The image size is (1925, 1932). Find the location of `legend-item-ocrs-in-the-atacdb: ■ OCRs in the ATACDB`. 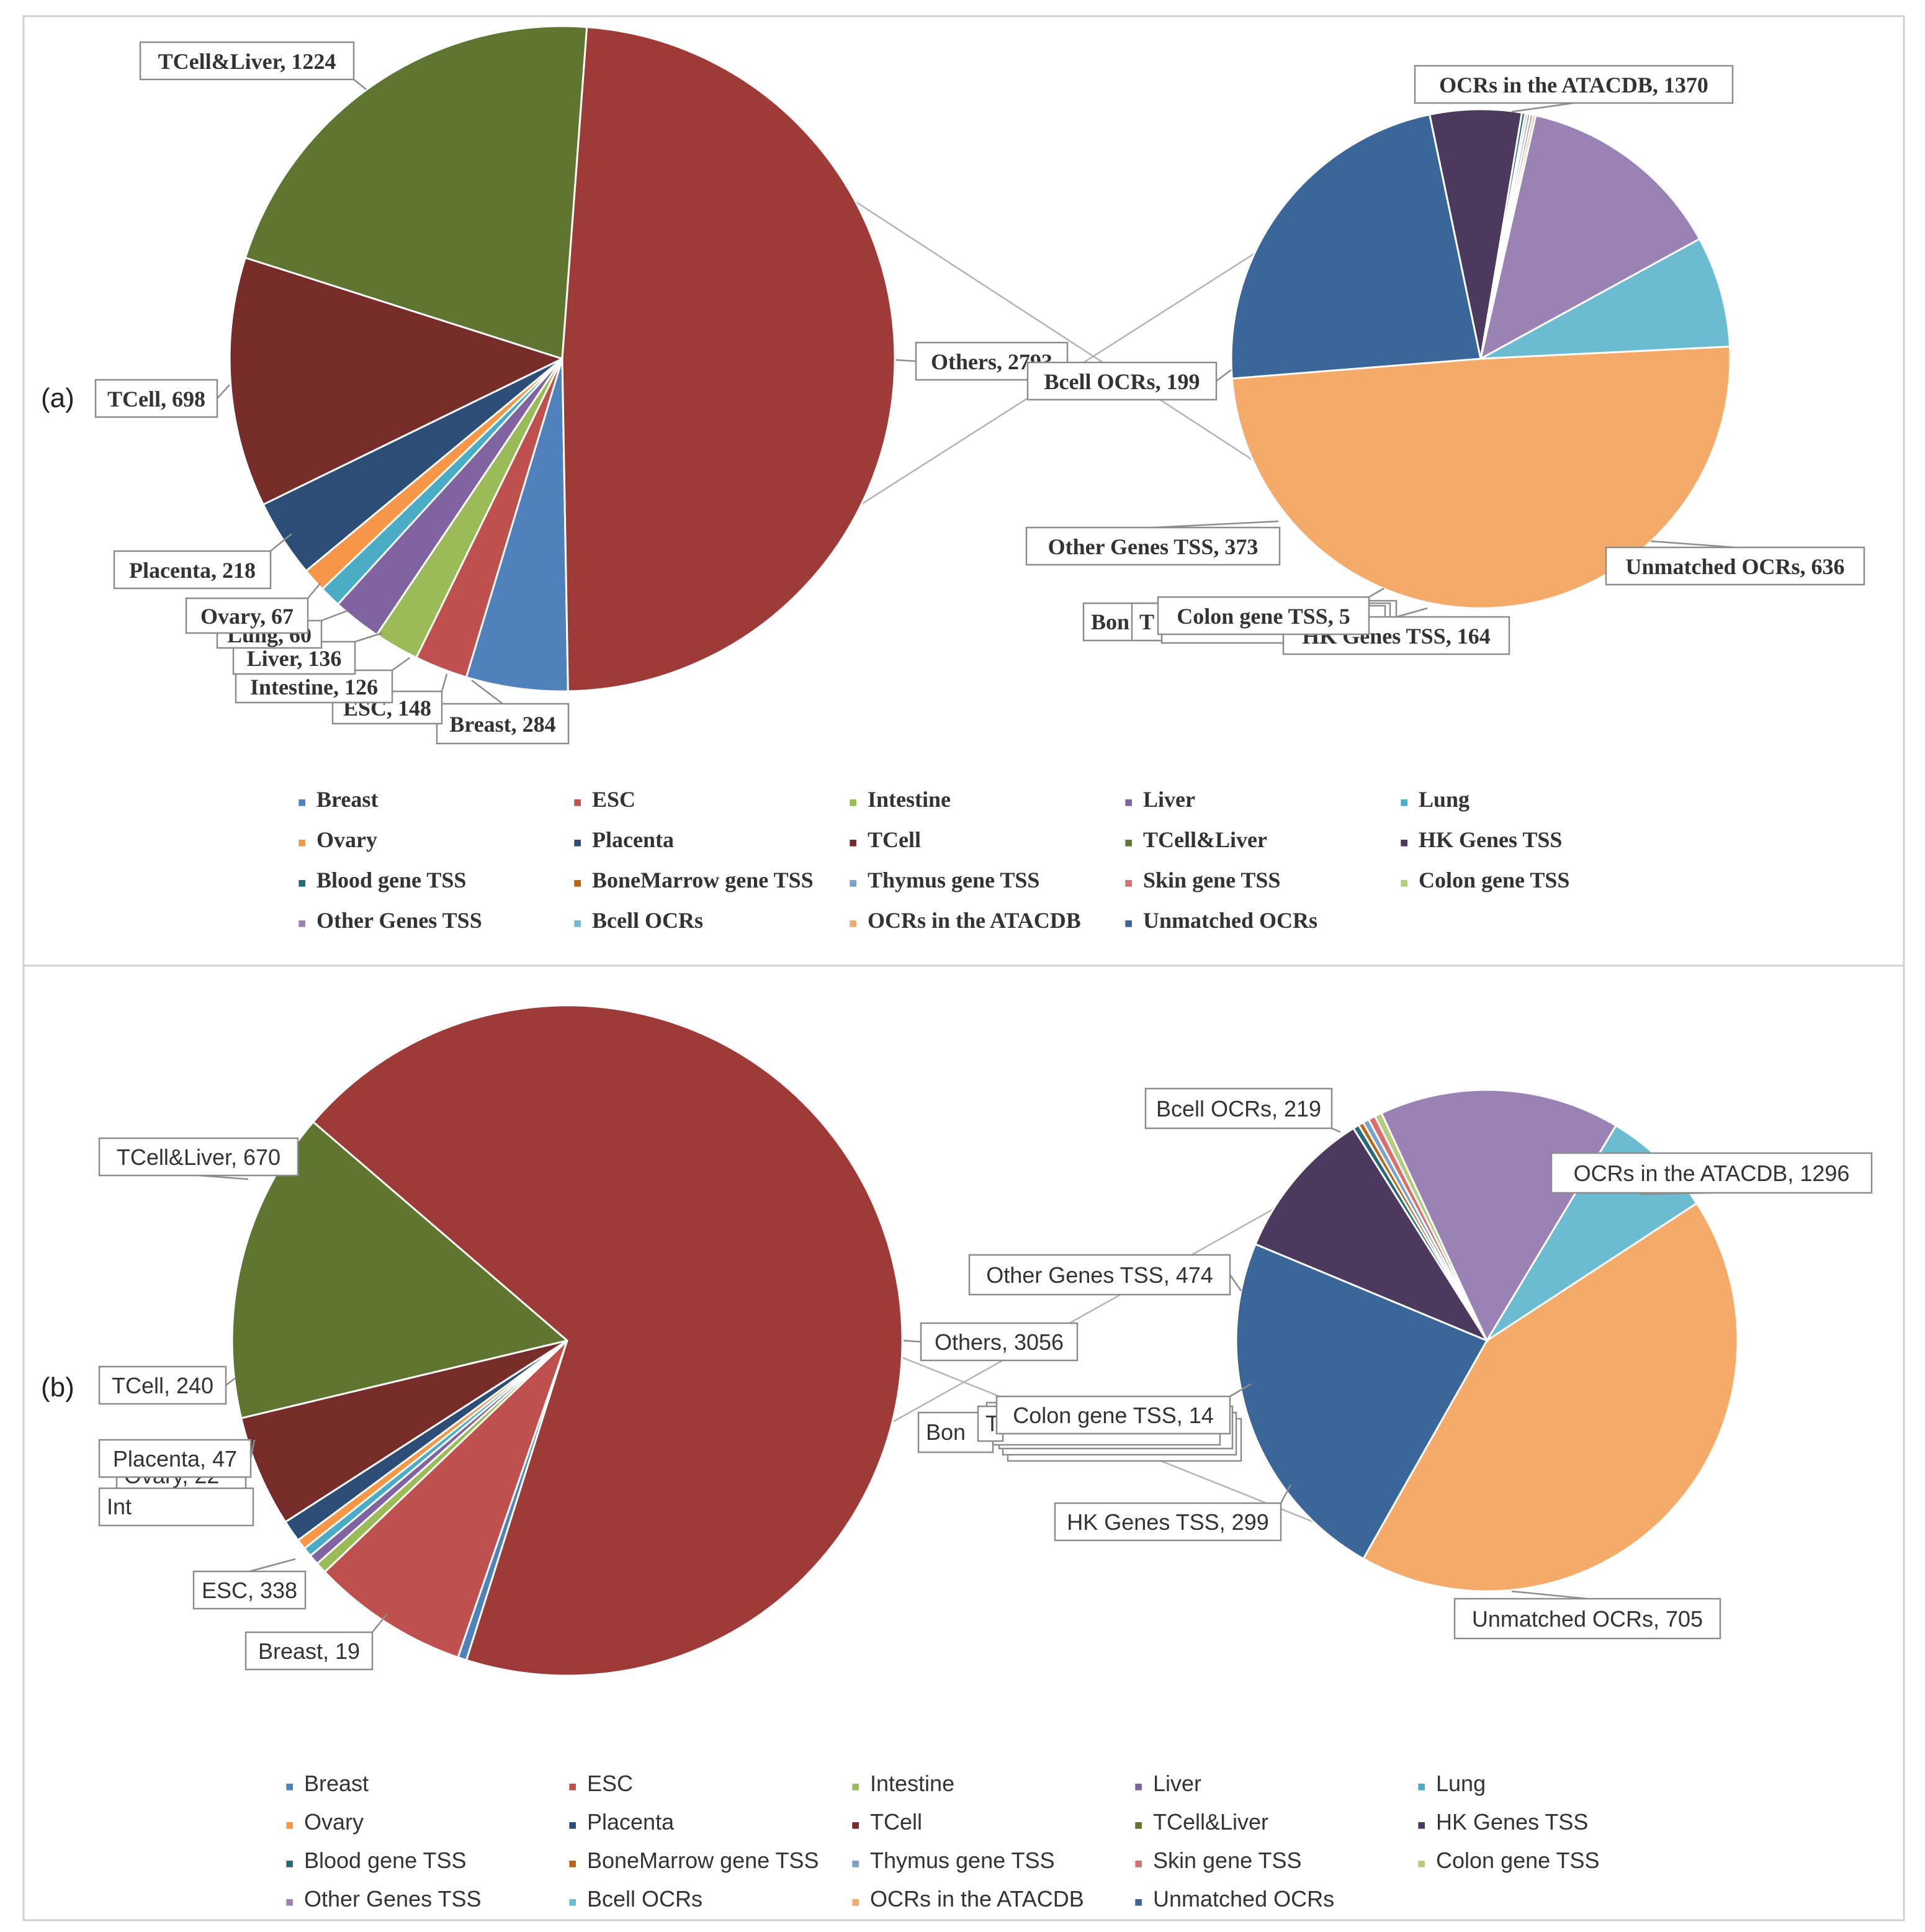

legend-item-ocrs-in-the-atacdb: ■ OCRs in the ATACDB is located at coordinates (967, 1899).